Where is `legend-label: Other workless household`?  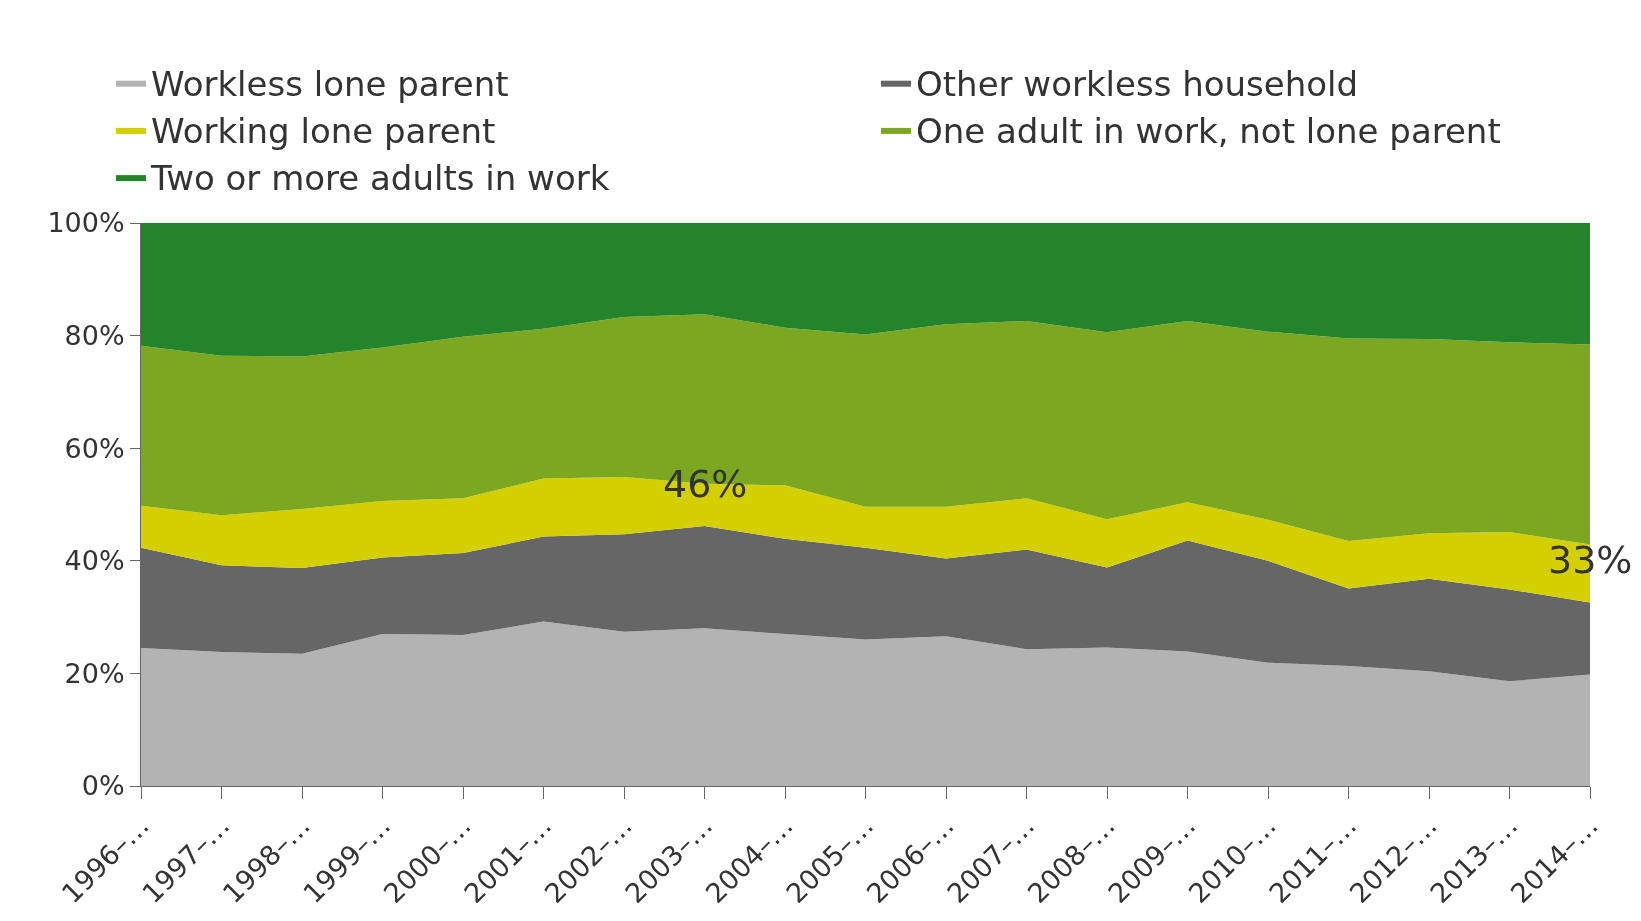 legend-label: Other workless household is located at coordinates (1137, 83).